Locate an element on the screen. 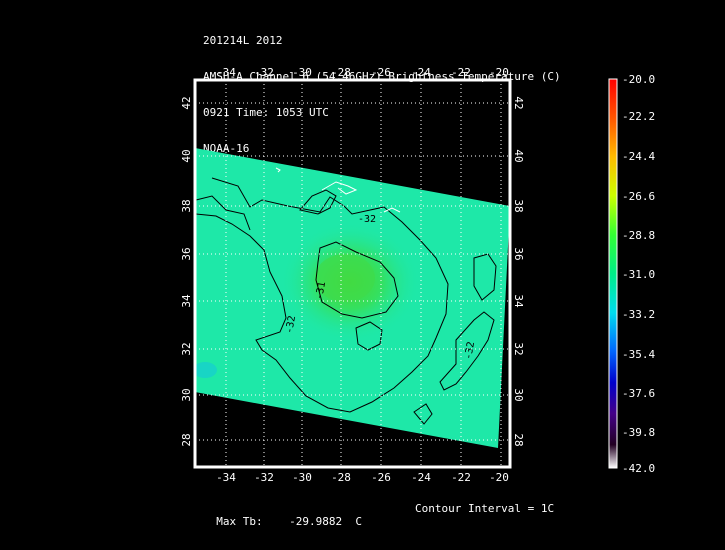 Image resolution: width=725 pixels, height=550 pixels. lat-label-right: 30 is located at coordinates (518, 394).